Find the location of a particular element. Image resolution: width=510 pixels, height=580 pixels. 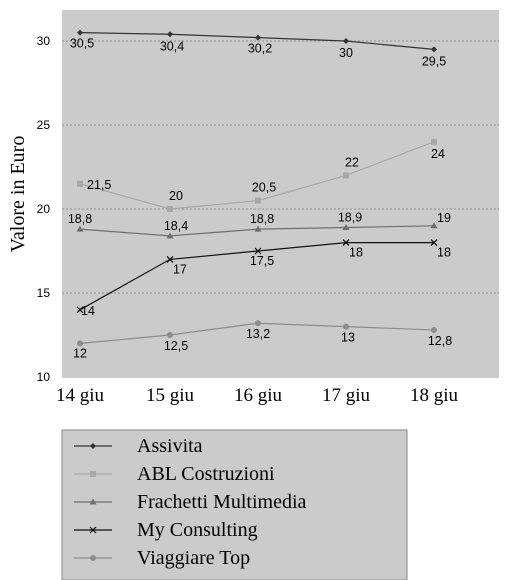

series-assivita: 30,5 30,4 30,2 30 29,5 is located at coordinates (258, 48).